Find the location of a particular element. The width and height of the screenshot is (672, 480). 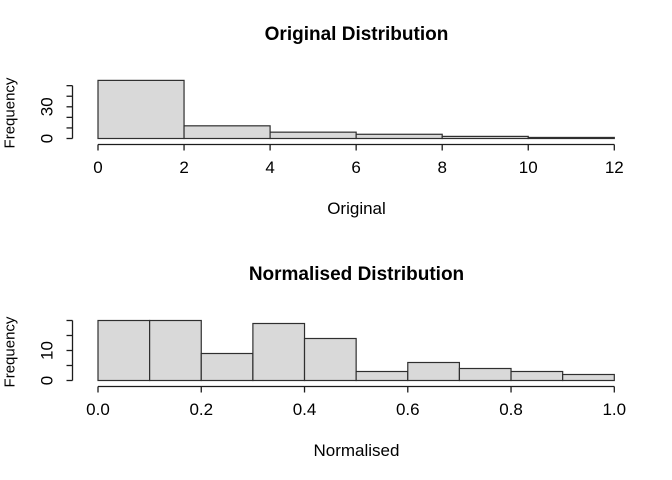

x-tick-label: 1.0 is located at coordinates (614, 409).